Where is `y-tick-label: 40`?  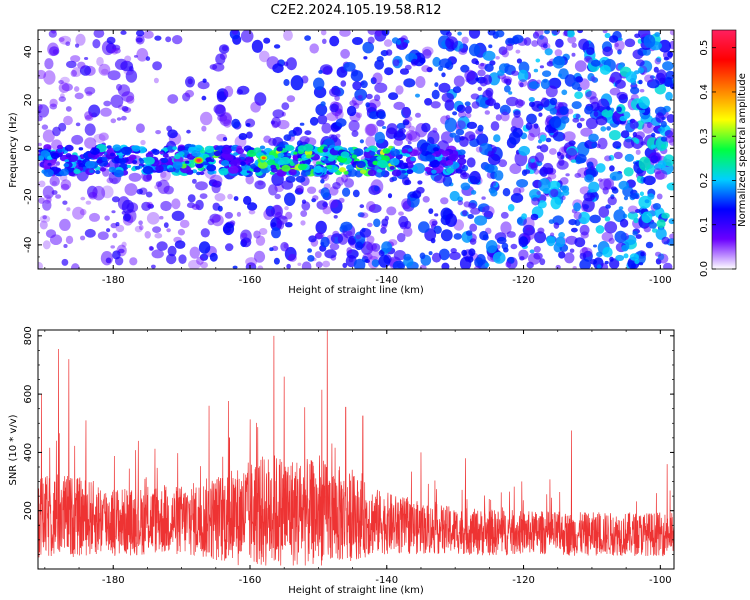
y-tick-label: 40 is located at coordinates (28, 51).